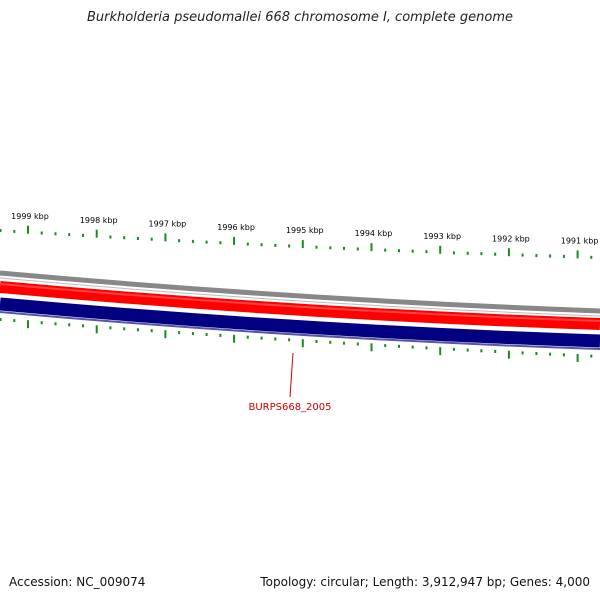 Image resolution: width=600 pixels, height=600 pixels. Describe the element at coordinates (168, 224) in the screenshot. I see `scale-label: 1997 kbp` at that location.